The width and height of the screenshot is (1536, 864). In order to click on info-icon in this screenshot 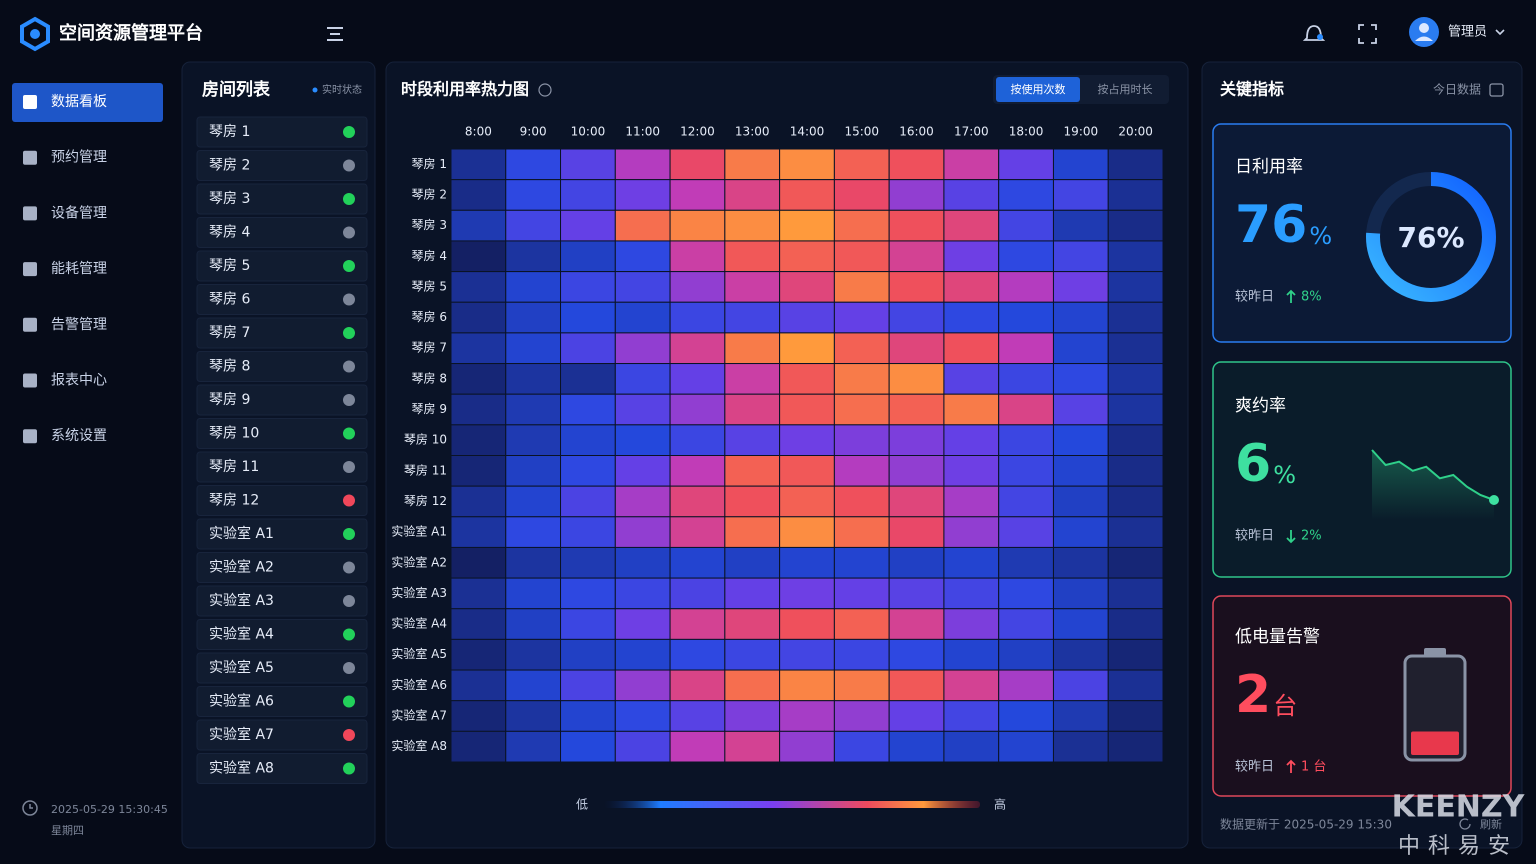, I will do `click(545, 90)`.